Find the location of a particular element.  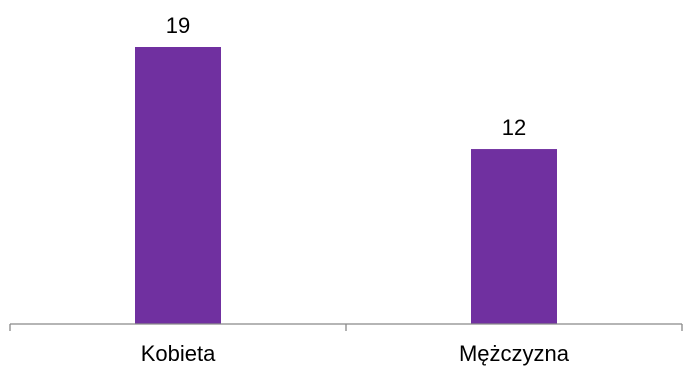

x-tick-label: Kobieta is located at coordinates (178, 353).